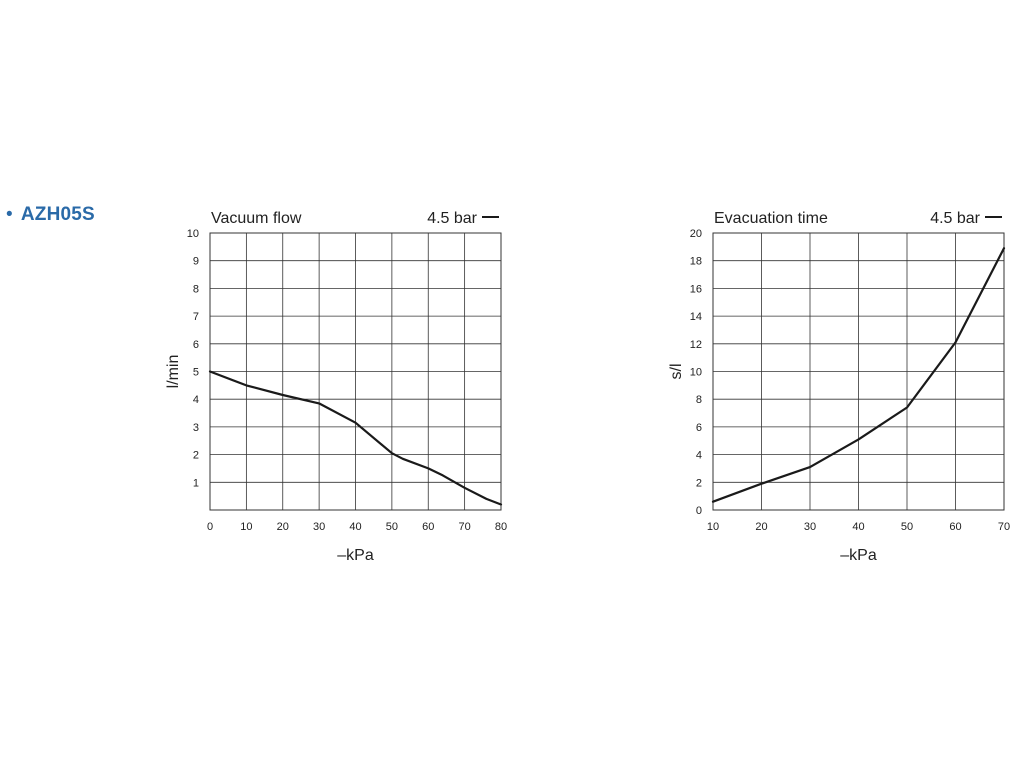  What do you see at coordinates (452, 218) in the screenshot?
I see `legend-label: 4.5 bar` at bounding box center [452, 218].